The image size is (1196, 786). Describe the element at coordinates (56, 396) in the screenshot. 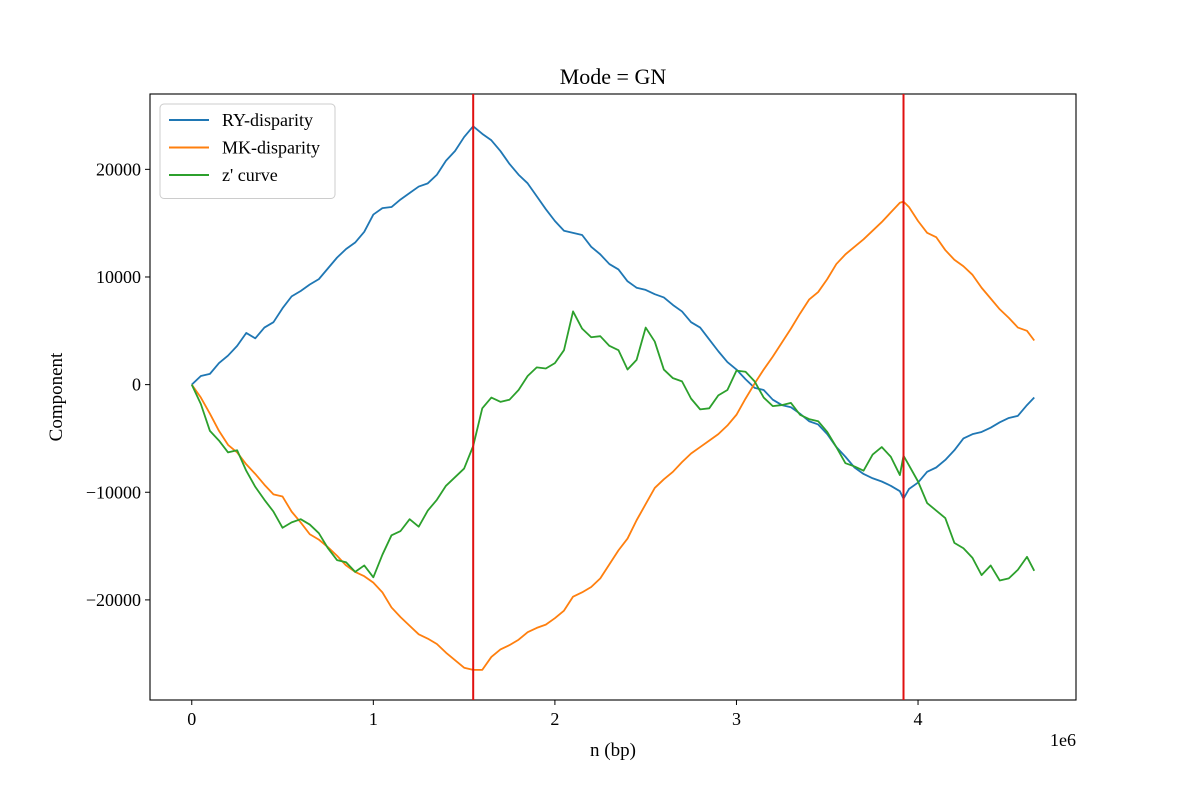

I see `y-axis-label: Component` at that location.